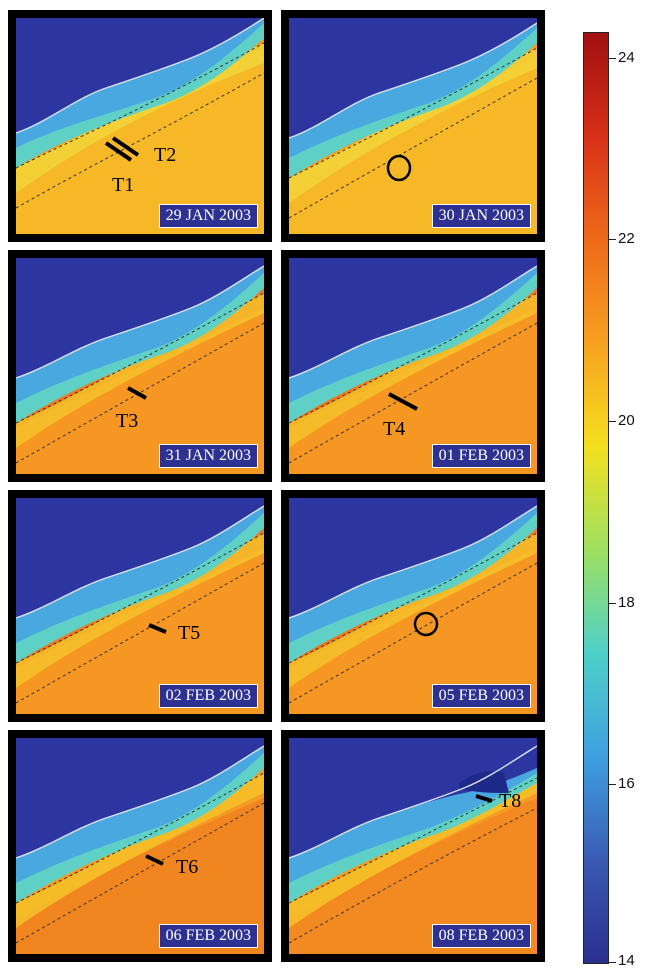 The width and height of the screenshot is (648, 971). I want to click on sst-map-panel-02-feb: T5 02 FEB 2003, so click(140, 606).